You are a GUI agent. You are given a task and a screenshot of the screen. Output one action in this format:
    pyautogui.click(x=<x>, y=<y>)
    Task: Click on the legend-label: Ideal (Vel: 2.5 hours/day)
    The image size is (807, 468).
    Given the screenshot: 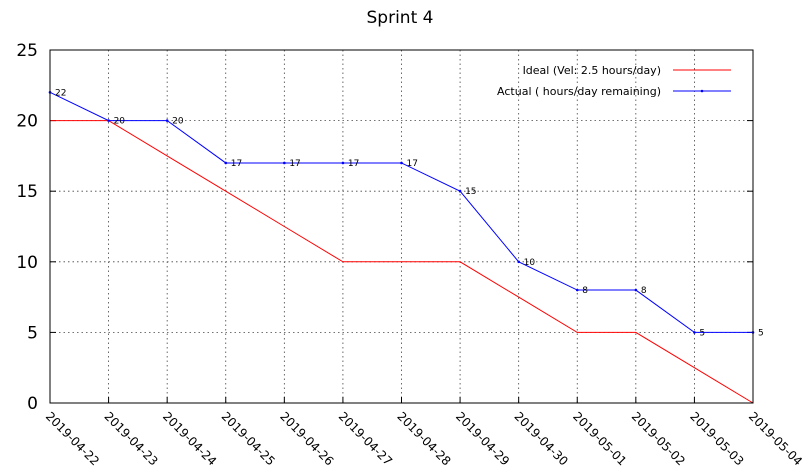 What is the action you would take?
    pyautogui.click(x=592, y=70)
    